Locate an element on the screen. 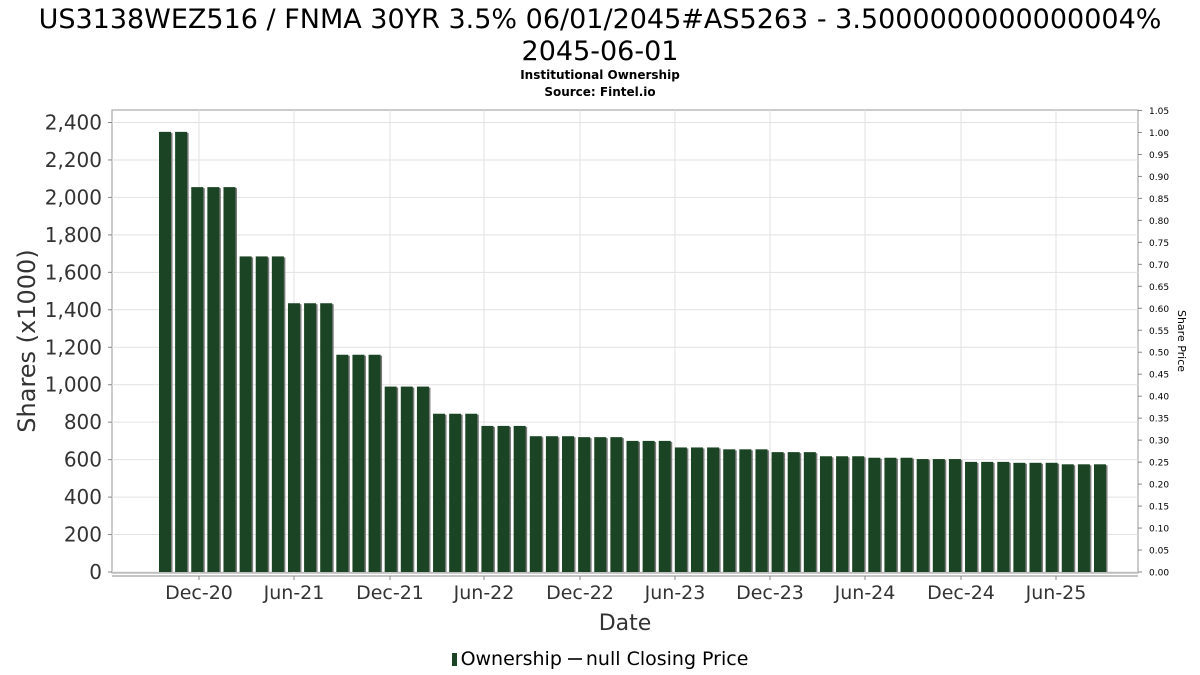 This screenshot has height=675, width=1200. y-tick-label: 400 is located at coordinates (83, 497).